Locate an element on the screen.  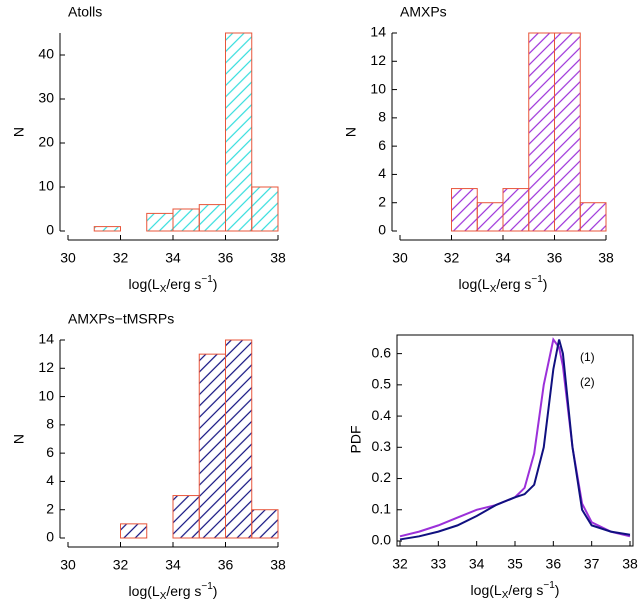
chart-title: AMXPs is located at coordinates (423, 12).